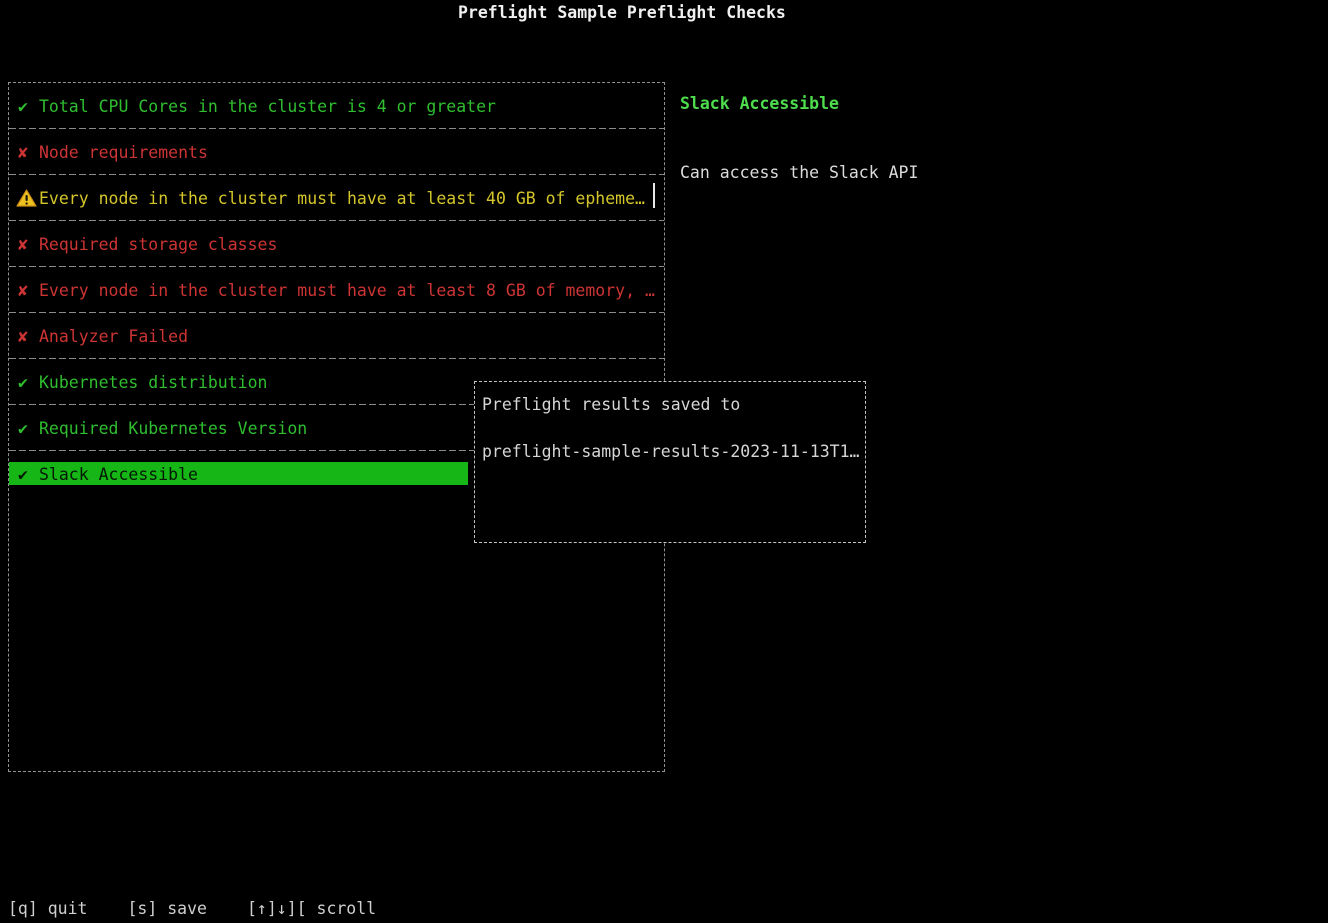 This screenshot has width=1328, height=923. Describe the element at coordinates (759, 103) in the screenshot. I see `detail-heading: Slack Accessible` at that location.